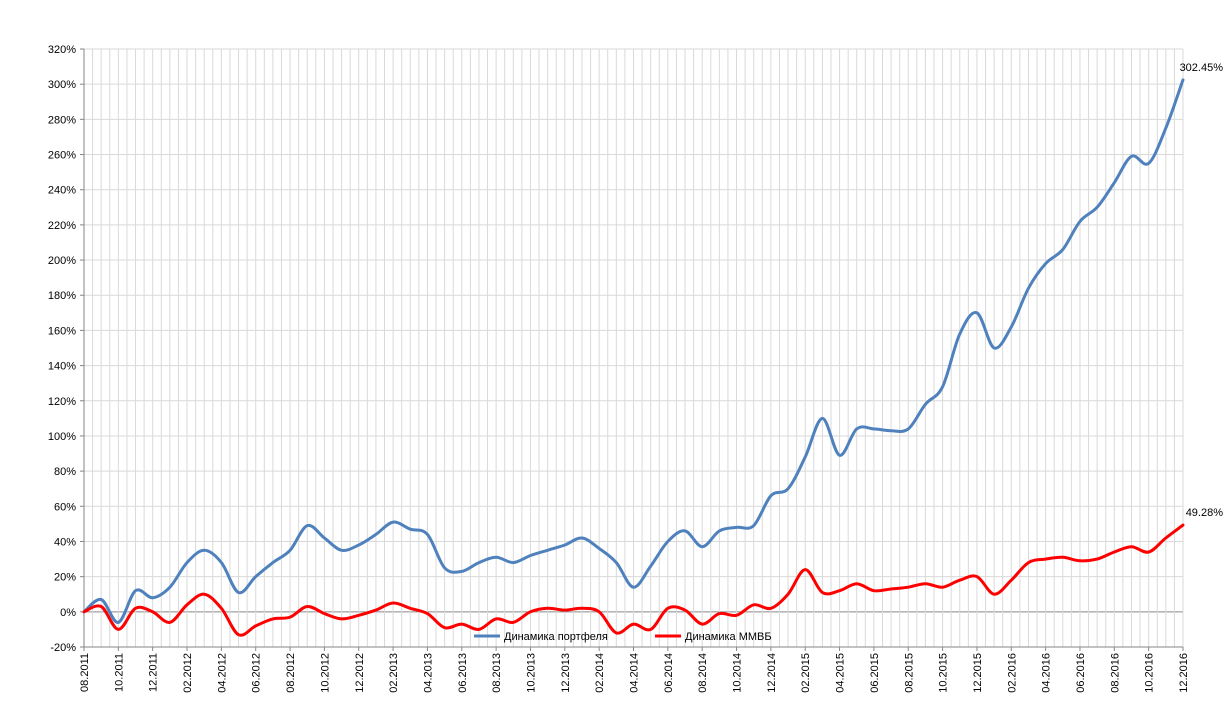 Image resolution: width=1229 pixels, height=725 pixels. What do you see at coordinates (62, 85) in the screenshot?
I see `y-tick-label: 300%` at bounding box center [62, 85].